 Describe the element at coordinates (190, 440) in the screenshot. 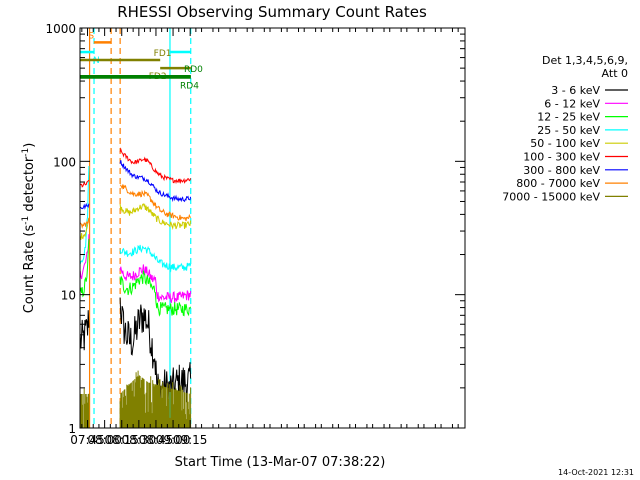

I see `x-tick-label: 09:15` at that location.